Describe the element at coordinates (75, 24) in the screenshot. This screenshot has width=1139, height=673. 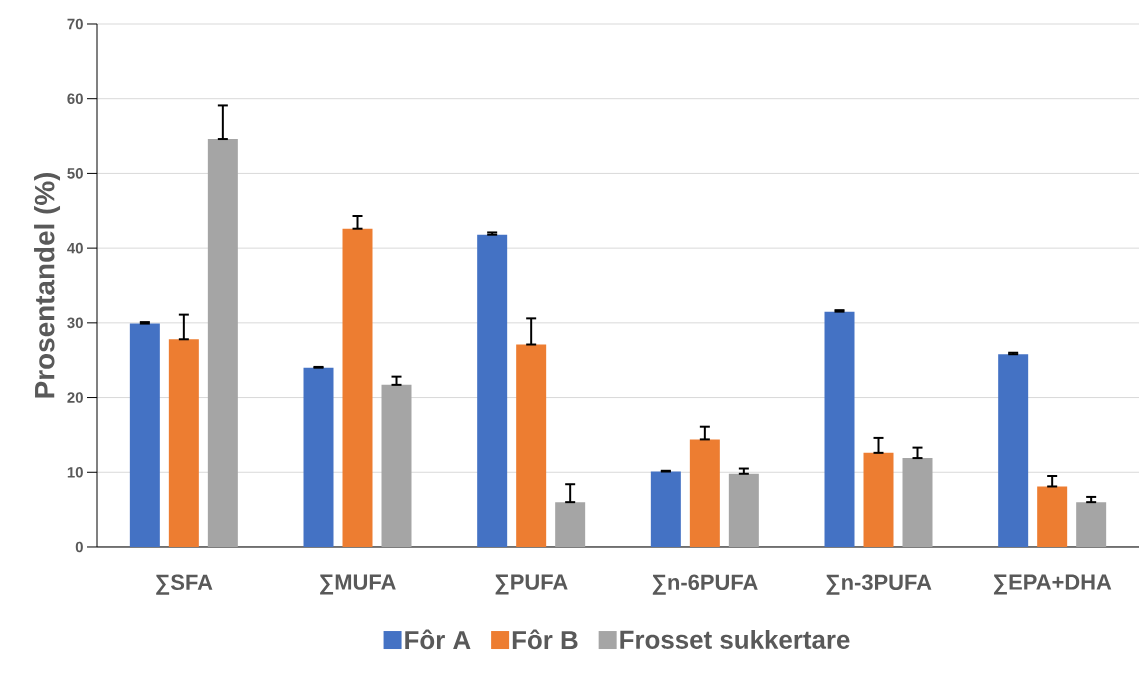
I see `y-tick-label: 70` at that location.